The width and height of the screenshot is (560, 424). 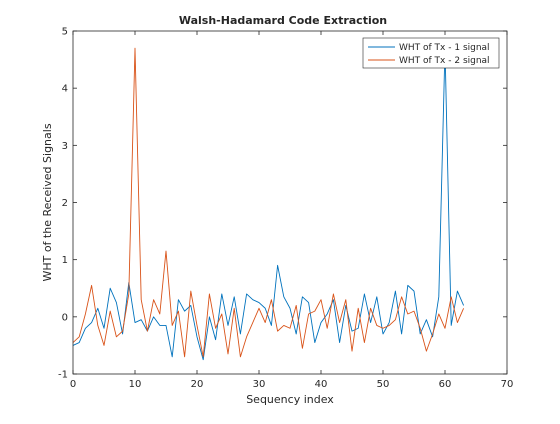 I want to click on x-tick-label: 50, so click(x=383, y=384).